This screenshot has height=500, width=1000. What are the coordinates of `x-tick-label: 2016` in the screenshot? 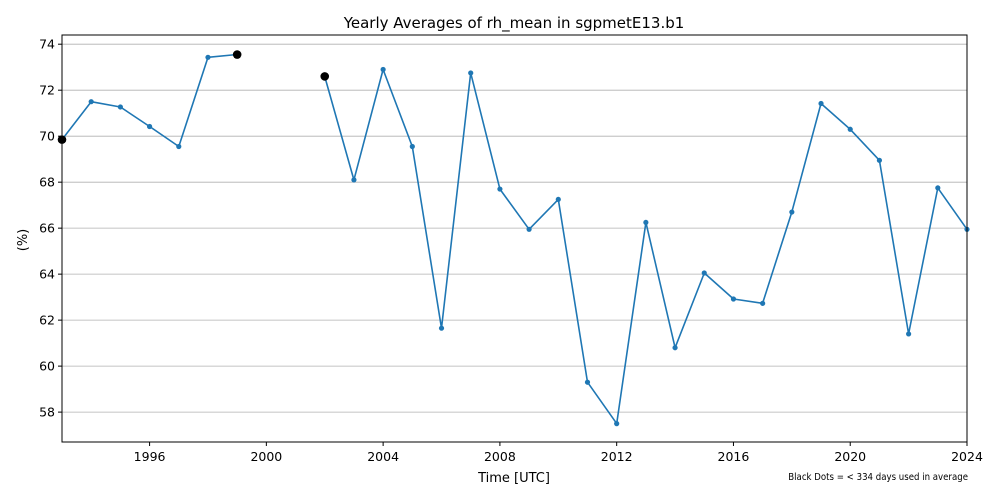 It's located at (734, 456).